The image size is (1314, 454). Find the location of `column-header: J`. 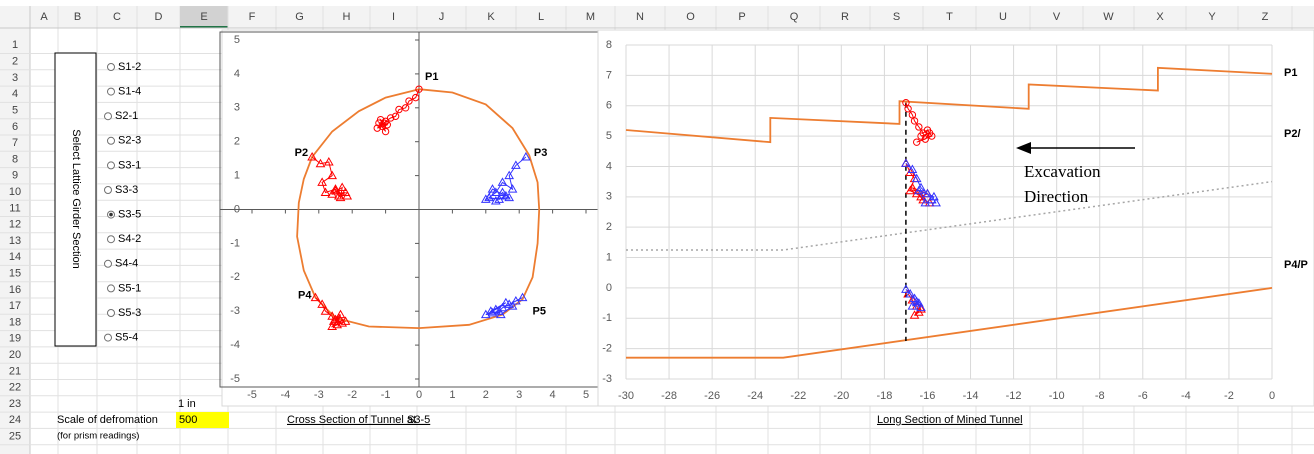

column-header: J is located at coordinates (442, 17).